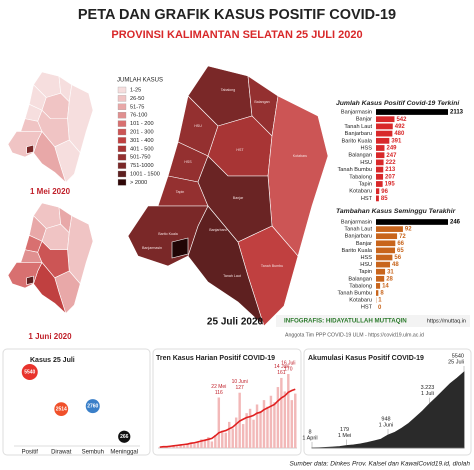 Image resolution: width=474 pixels, height=470 pixels. I want to click on chart-title: Tambahan Kasus Seminggu Terakhir, so click(396, 211).